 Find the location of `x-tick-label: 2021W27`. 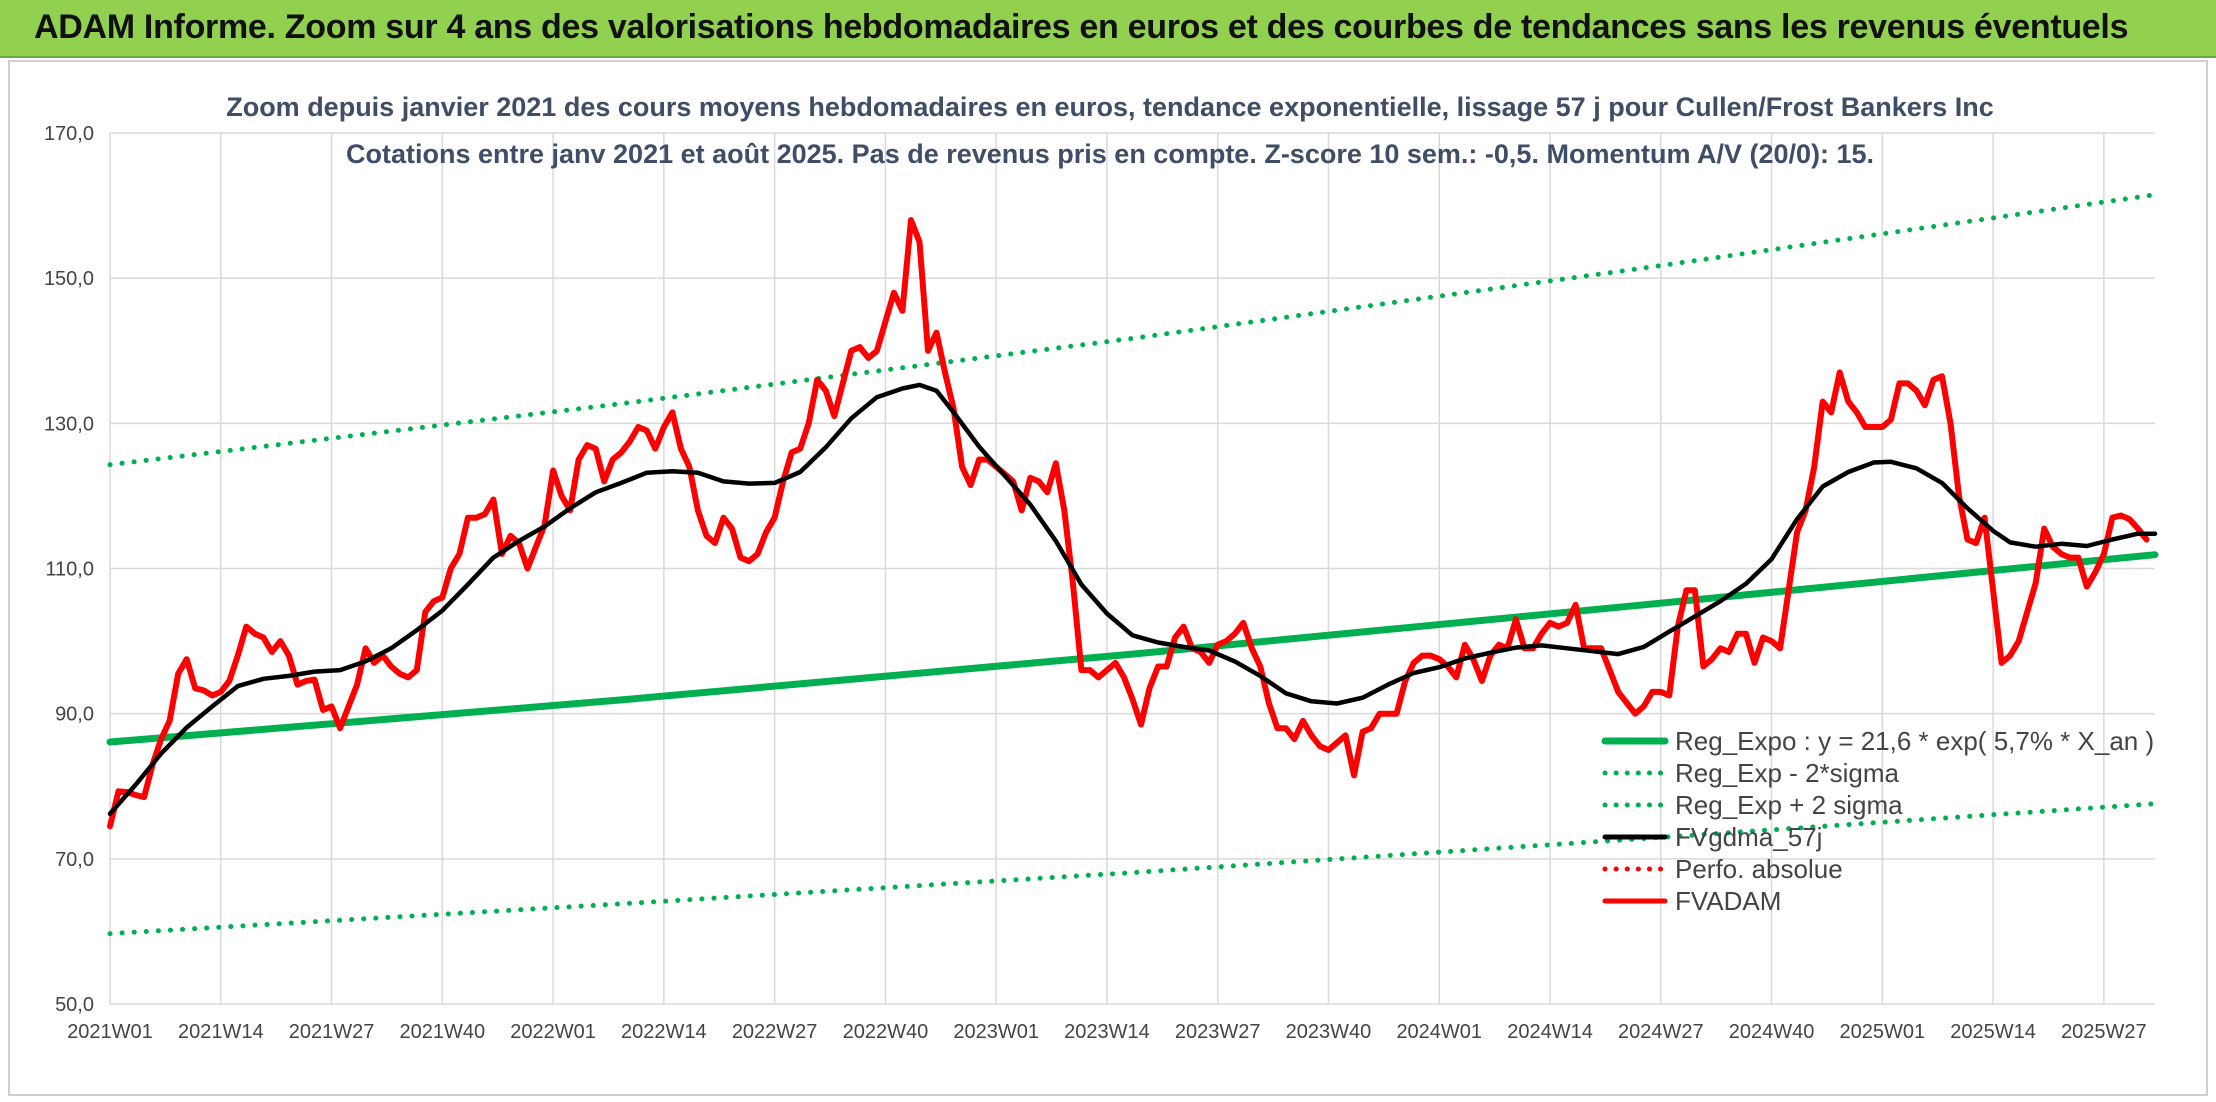

x-tick-label: 2021W27 is located at coordinates (332, 1032).